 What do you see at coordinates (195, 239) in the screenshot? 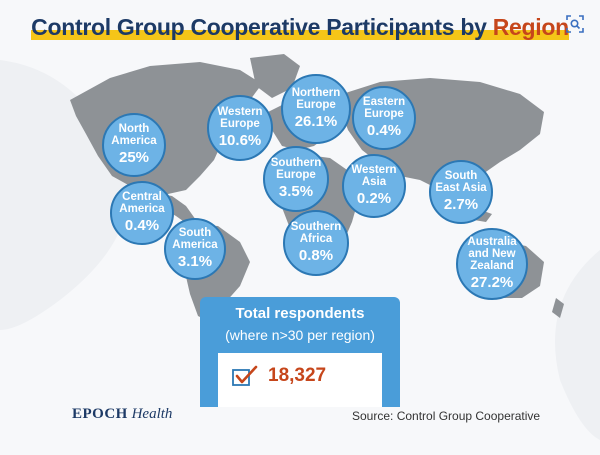
I see `region-name: South America` at bounding box center [195, 239].